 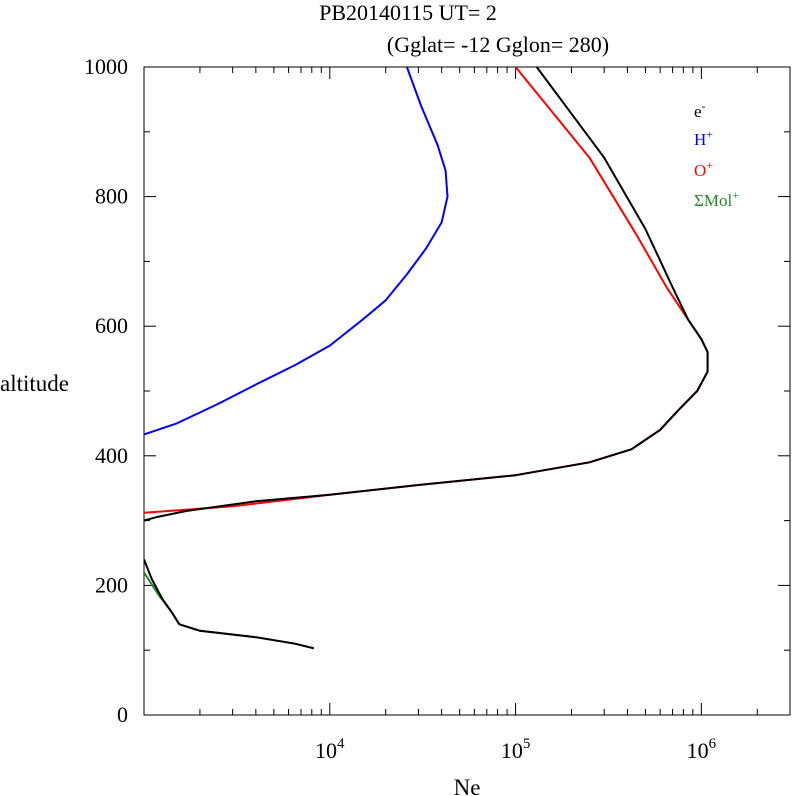 I want to click on legend-entry: H+, so click(x=703, y=138).